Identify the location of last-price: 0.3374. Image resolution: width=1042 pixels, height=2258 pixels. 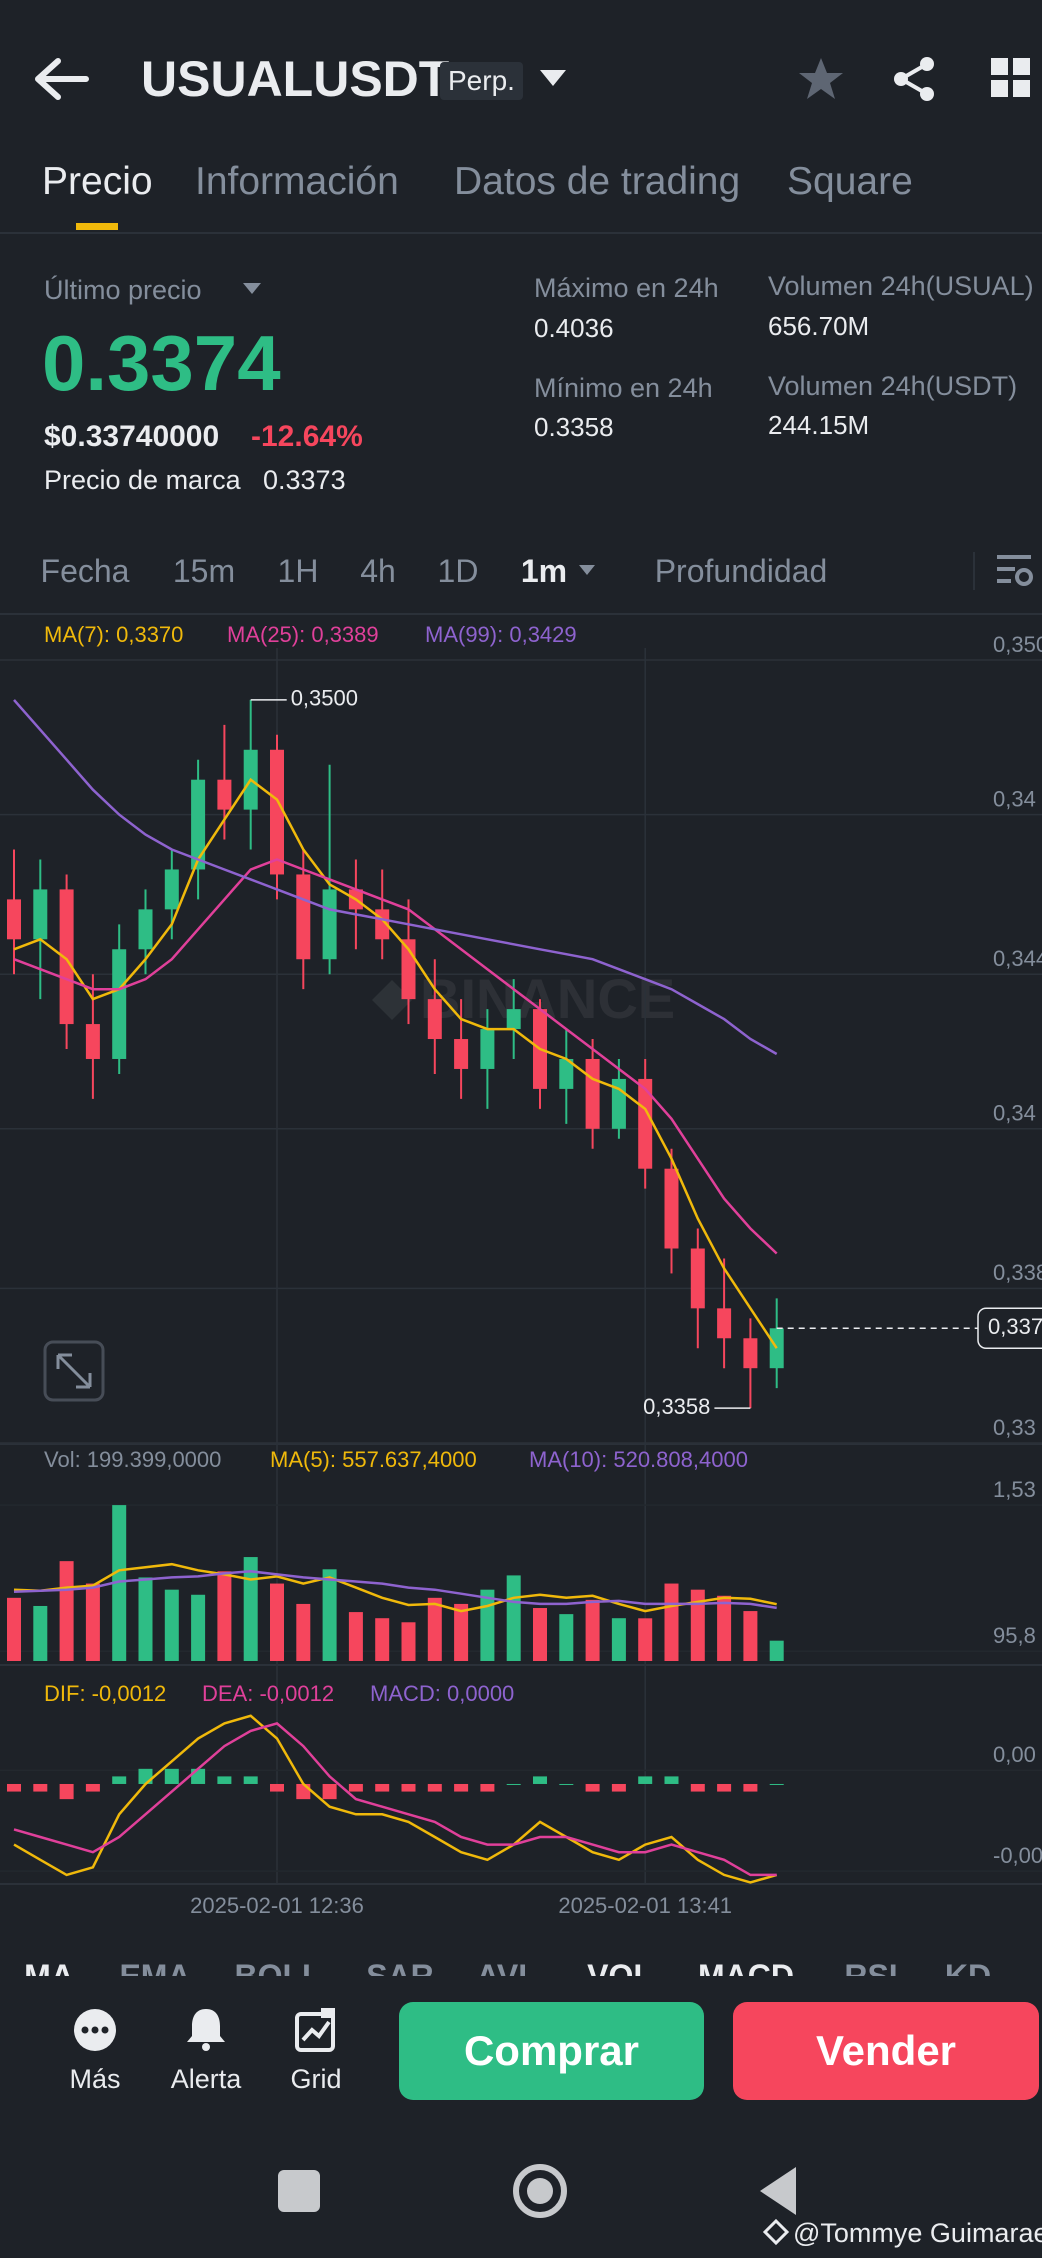
(161, 363).